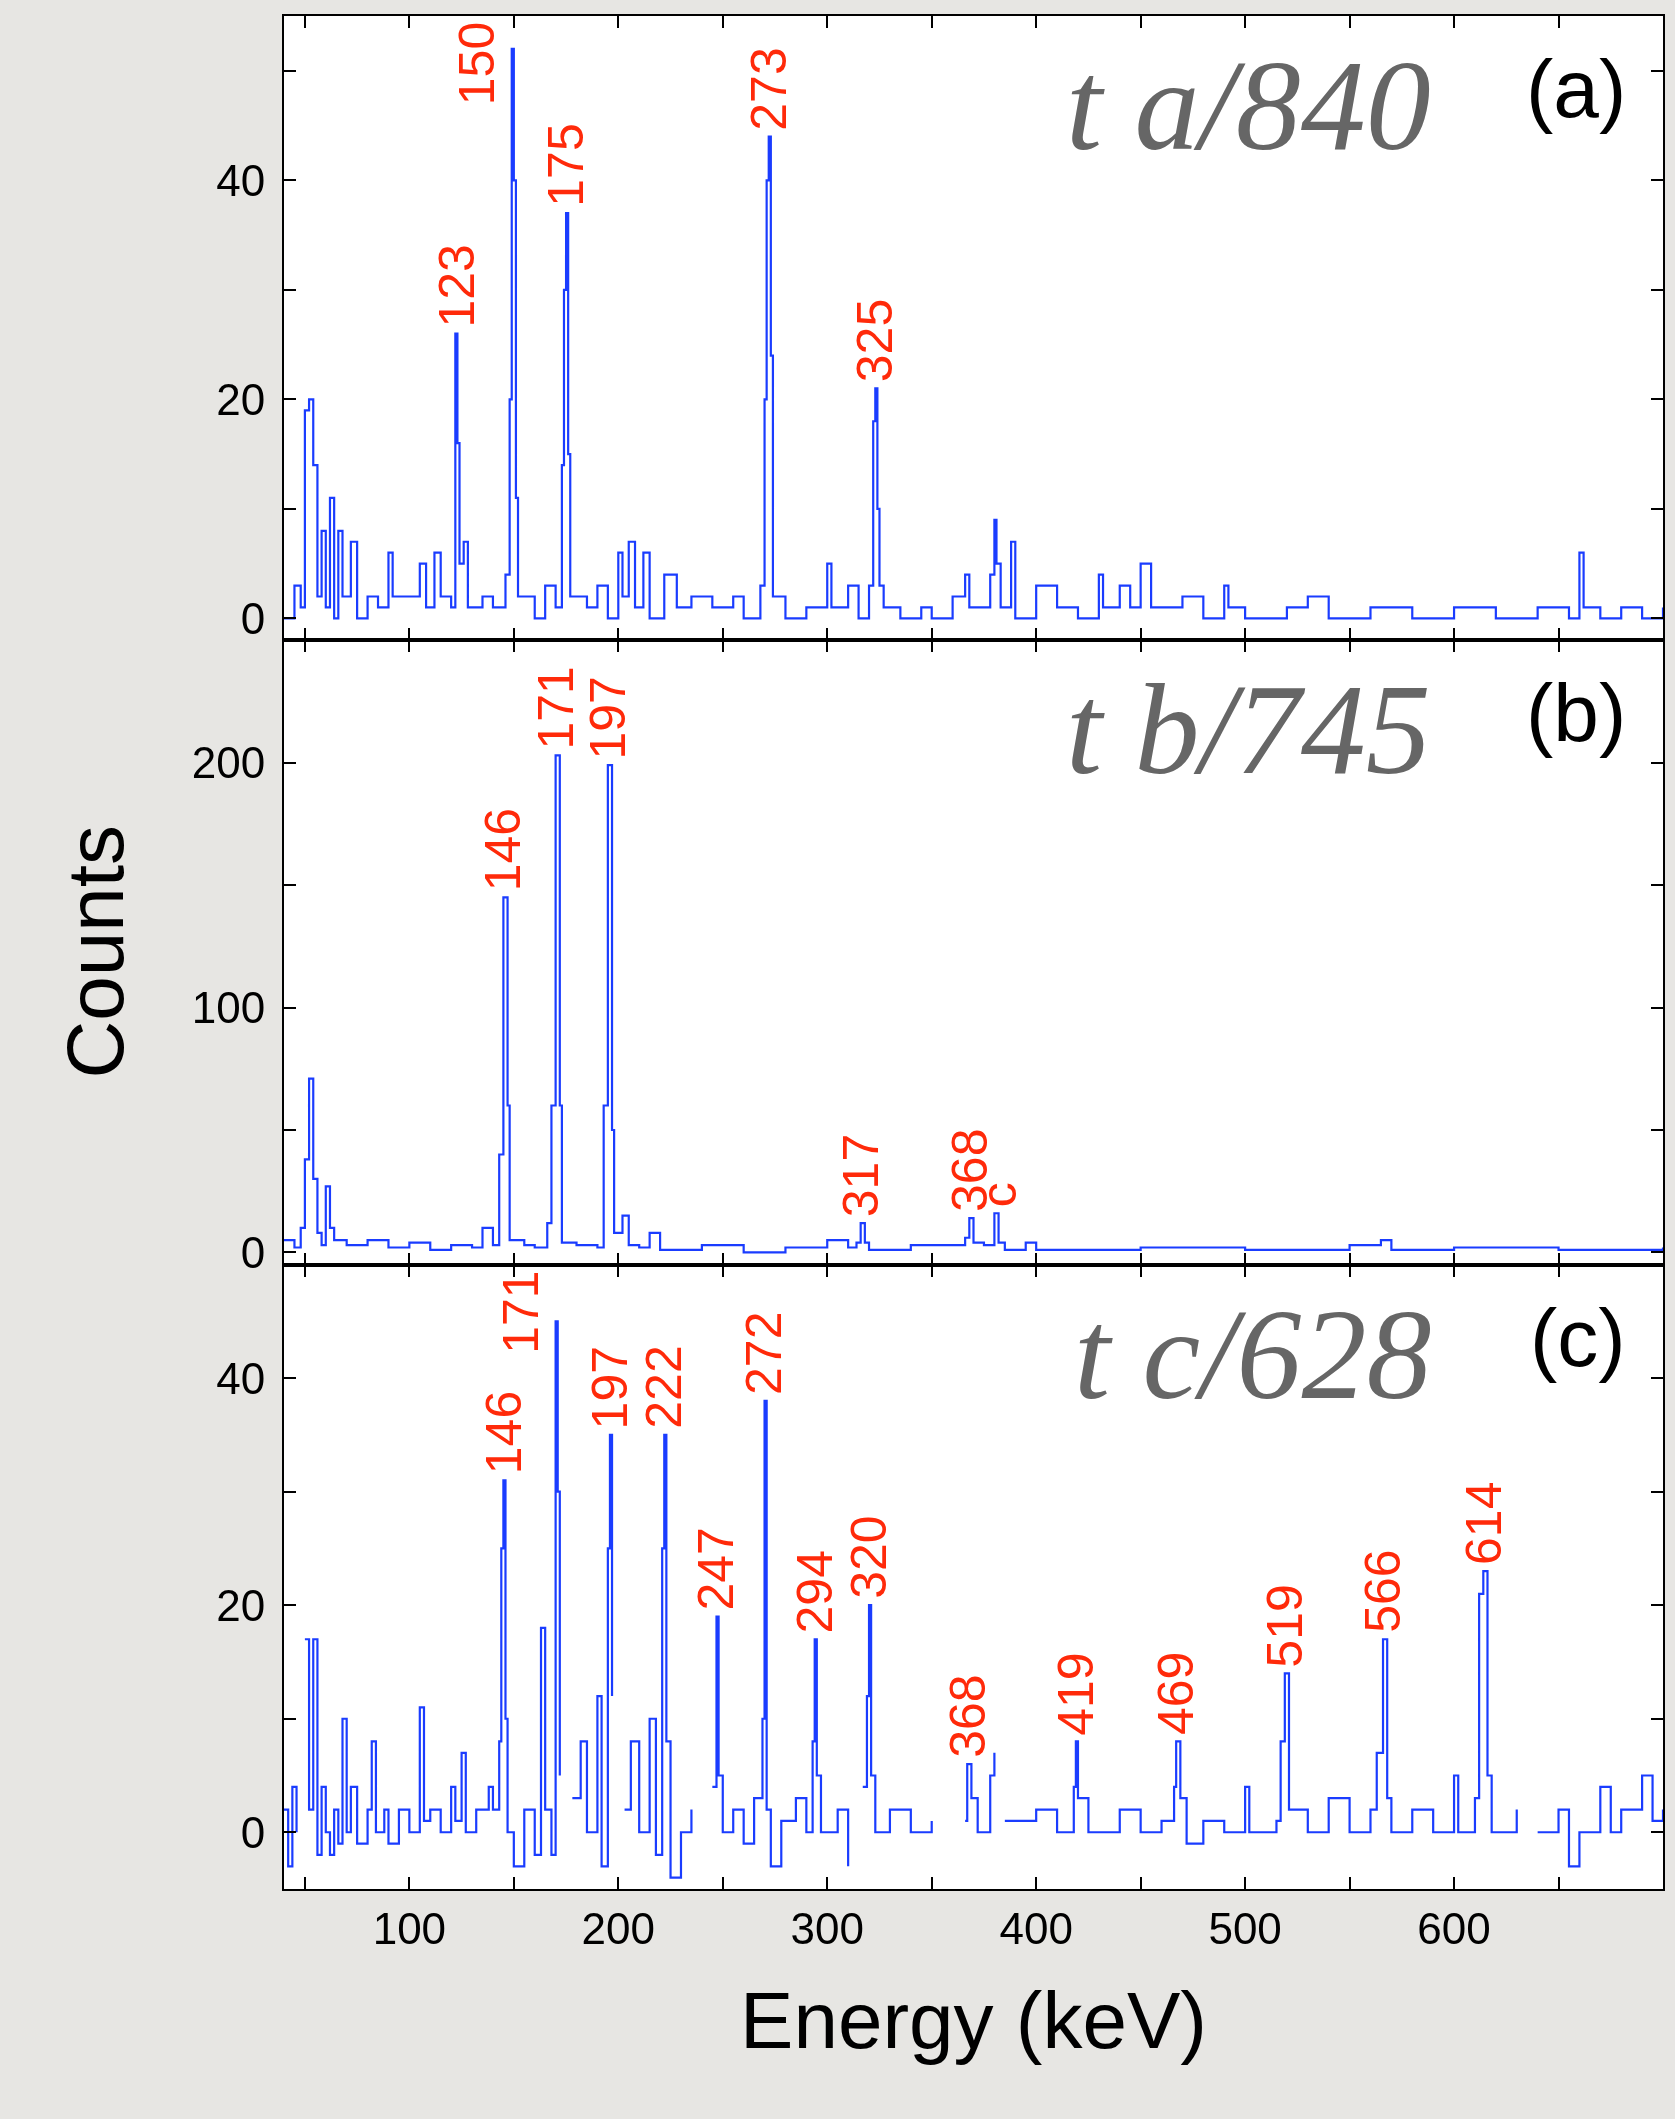  What do you see at coordinates (1383, 1591) in the screenshot?
I see `annotation: 566` at bounding box center [1383, 1591].